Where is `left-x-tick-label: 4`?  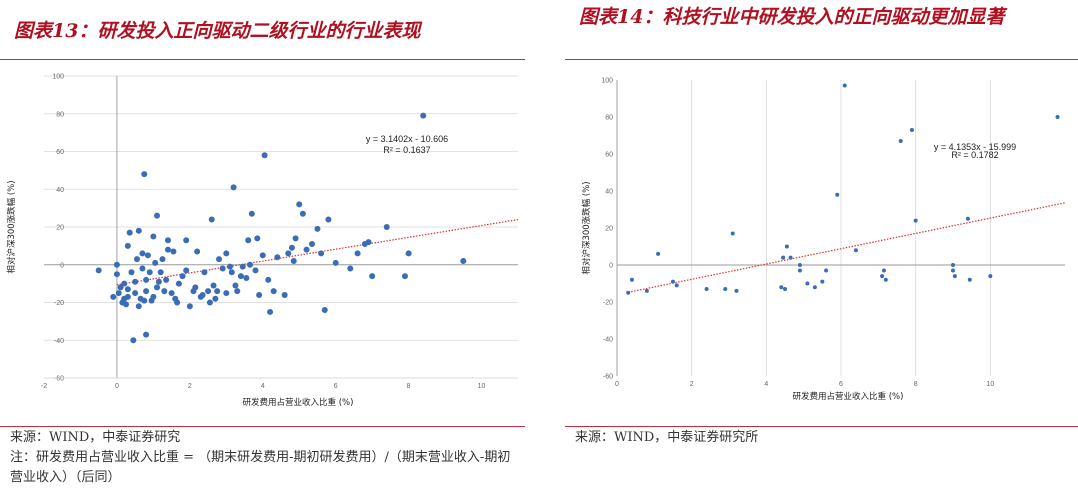 left-x-tick-label: 4 is located at coordinates (263, 386).